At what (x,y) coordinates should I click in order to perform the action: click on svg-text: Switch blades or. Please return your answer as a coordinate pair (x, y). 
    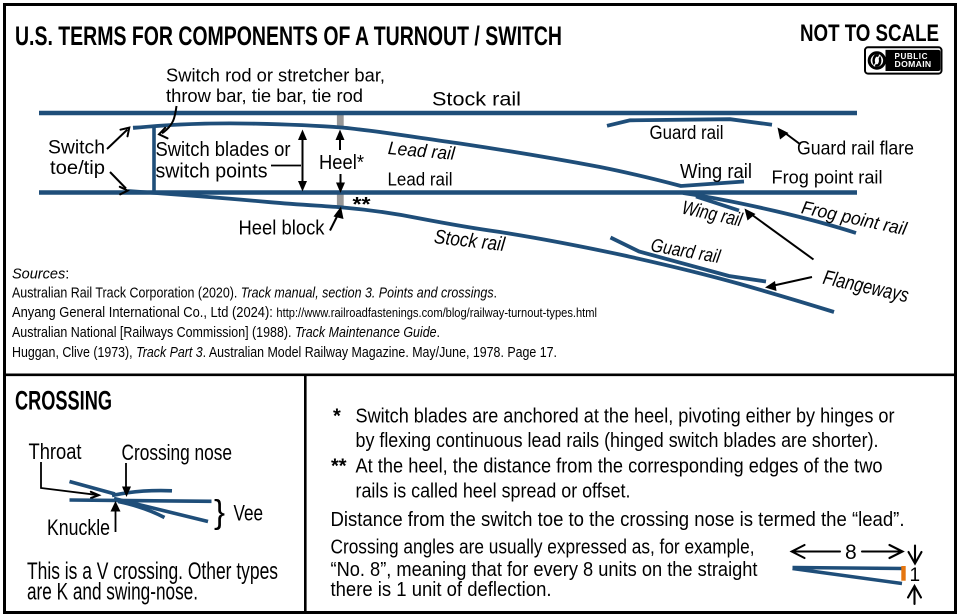
    Looking at the image, I should click on (223, 150).